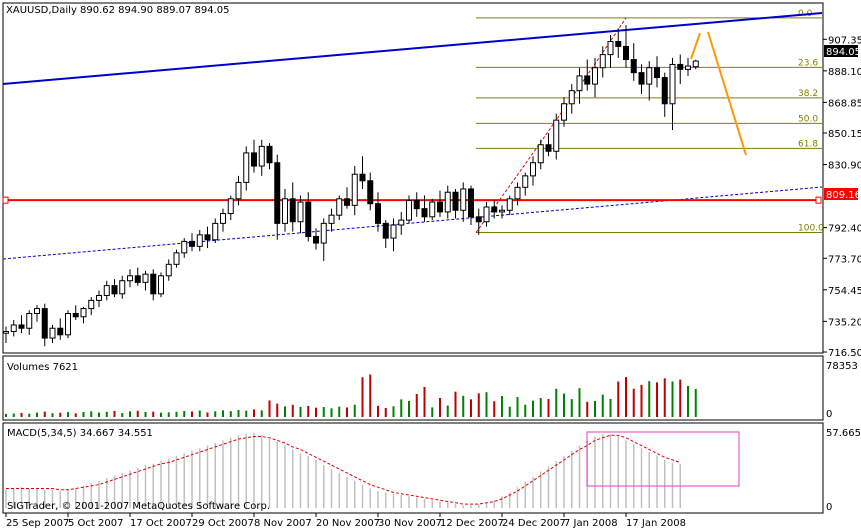 Image resolution: width=861 pixels, height=531 pixels. I want to click on level-handle-left, so click(5, 200).